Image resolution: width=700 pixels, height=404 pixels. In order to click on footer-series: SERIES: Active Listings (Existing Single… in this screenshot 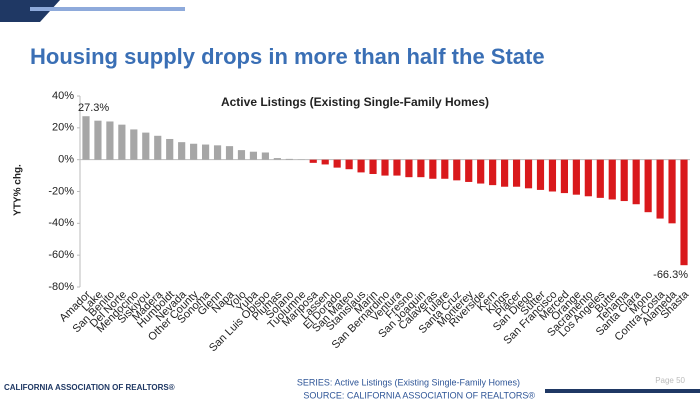, I will do `click(408, 382)`.